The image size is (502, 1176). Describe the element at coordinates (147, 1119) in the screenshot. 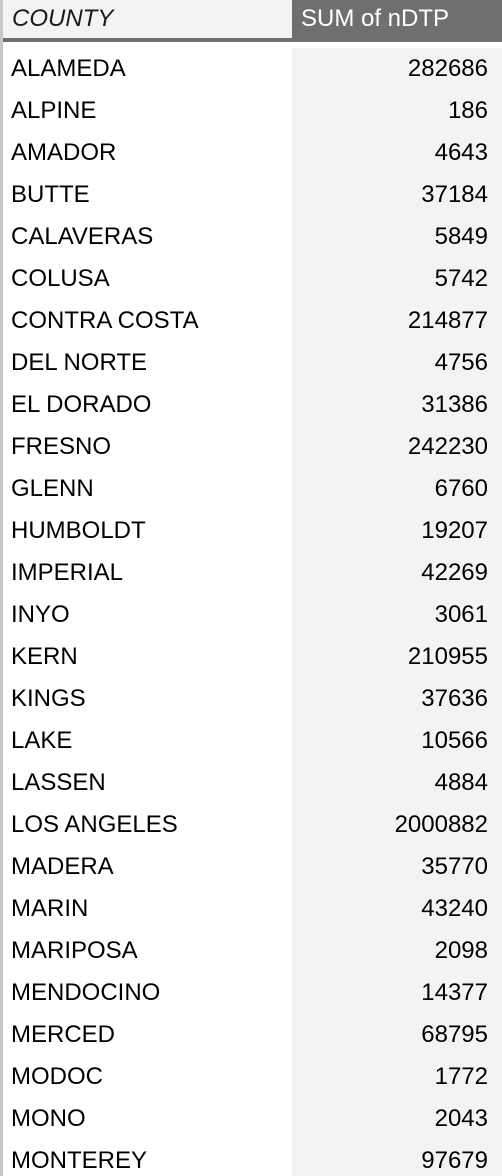

I see `county-cell: MONO` at that location.